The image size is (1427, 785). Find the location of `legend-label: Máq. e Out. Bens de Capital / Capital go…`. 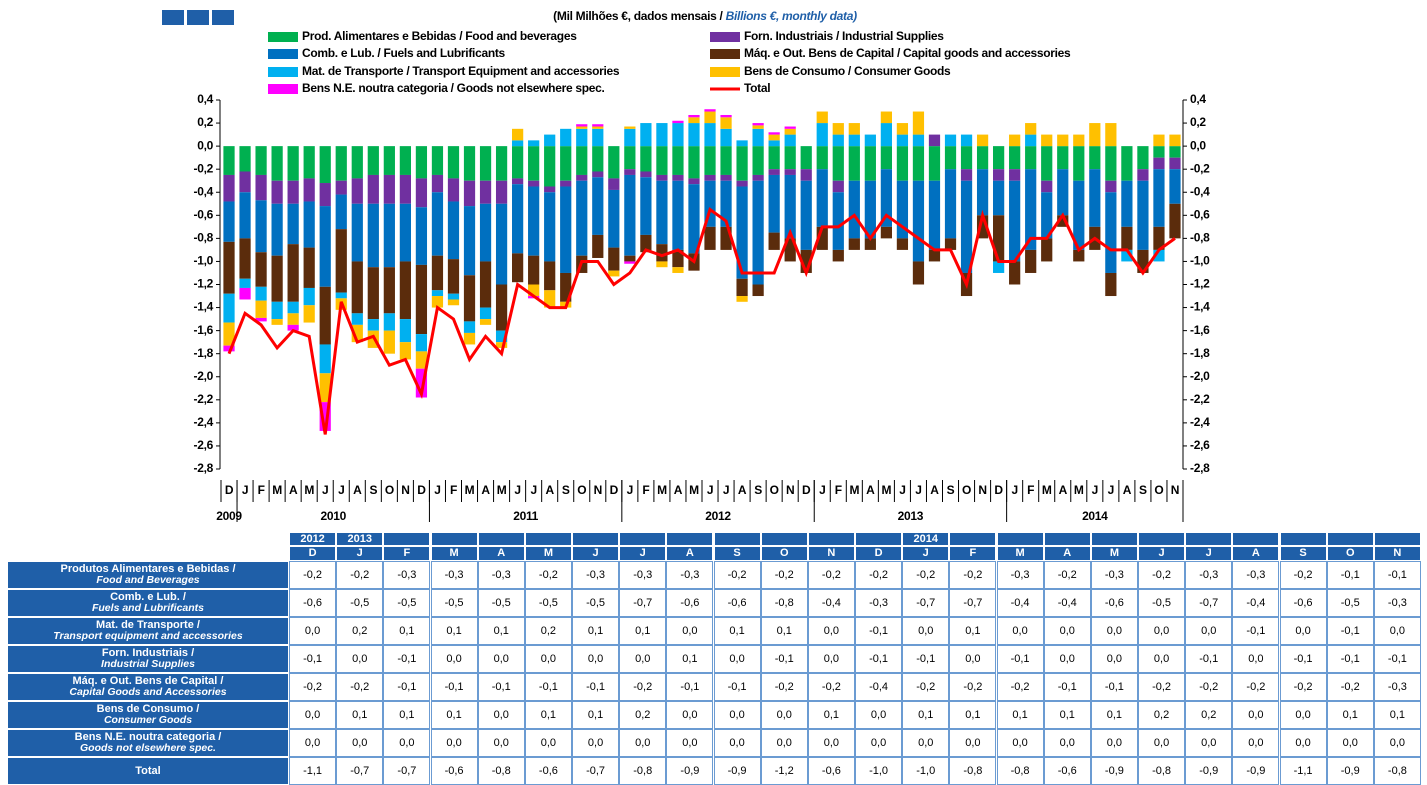

legend-label: Máq. e Out. Bens de Capital / Capital go… is located at coordinates (907, 53).